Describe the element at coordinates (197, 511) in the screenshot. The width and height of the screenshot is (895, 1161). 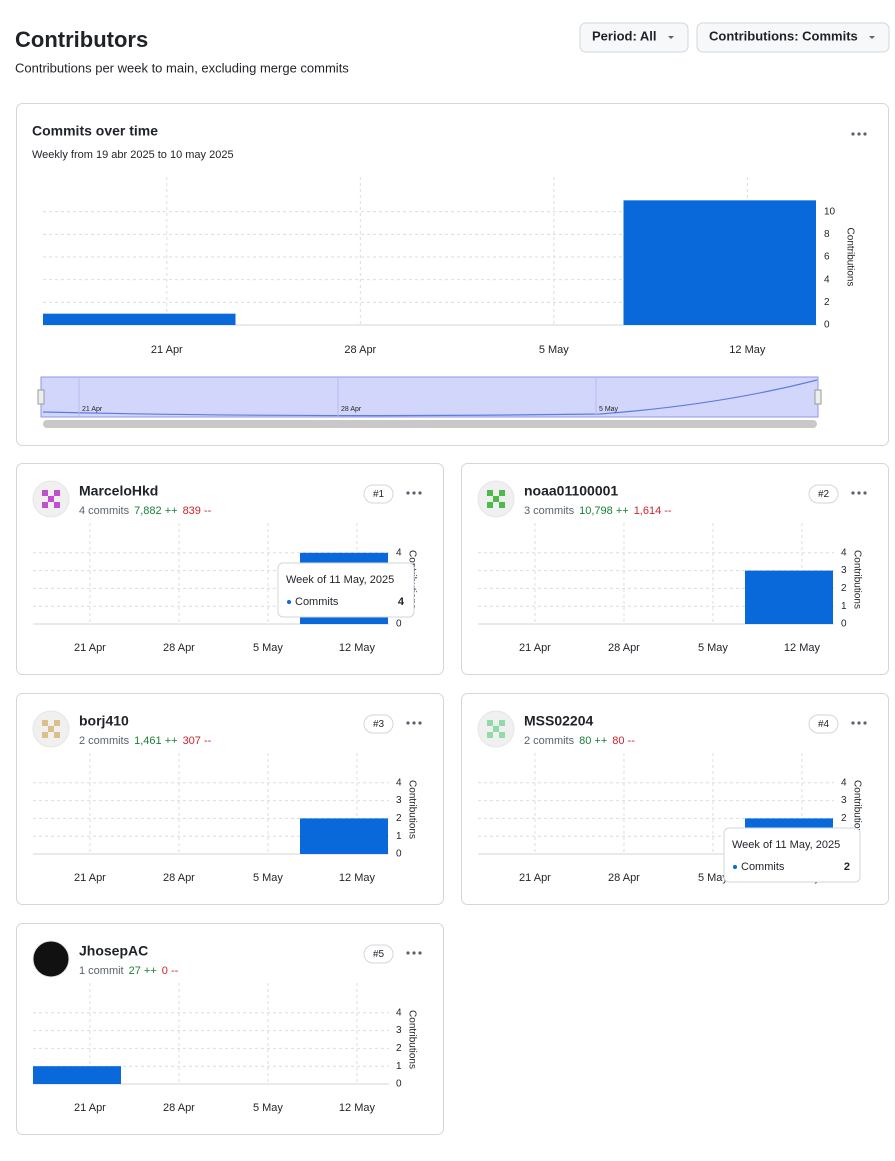
I see `deletions: 839 --` at that location.